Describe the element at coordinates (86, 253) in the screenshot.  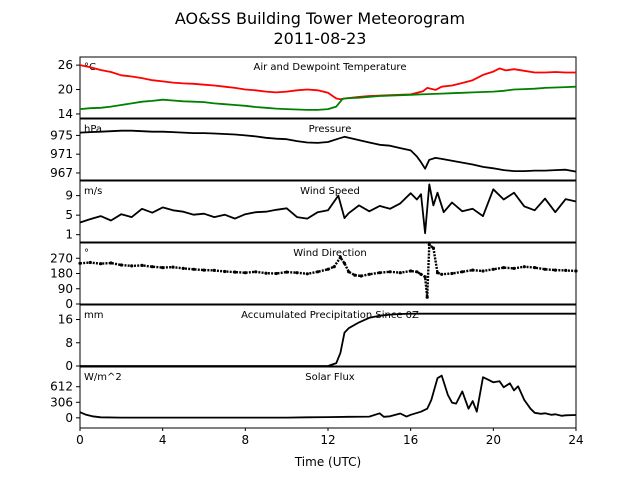
I see `wind-direction-unit: °` at that location.